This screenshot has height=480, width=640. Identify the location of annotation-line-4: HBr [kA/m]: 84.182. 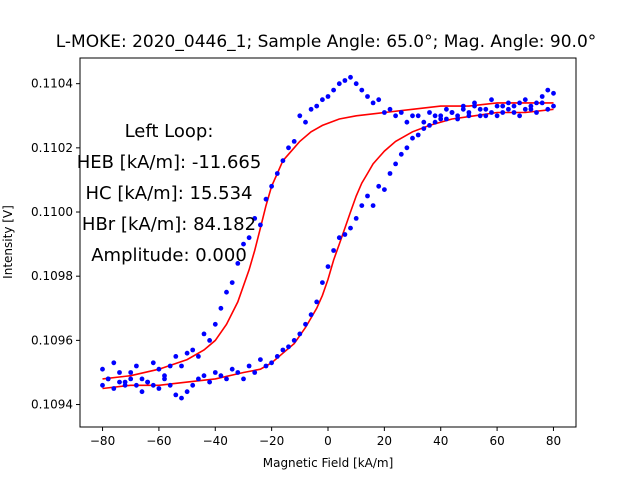
(169, 224).